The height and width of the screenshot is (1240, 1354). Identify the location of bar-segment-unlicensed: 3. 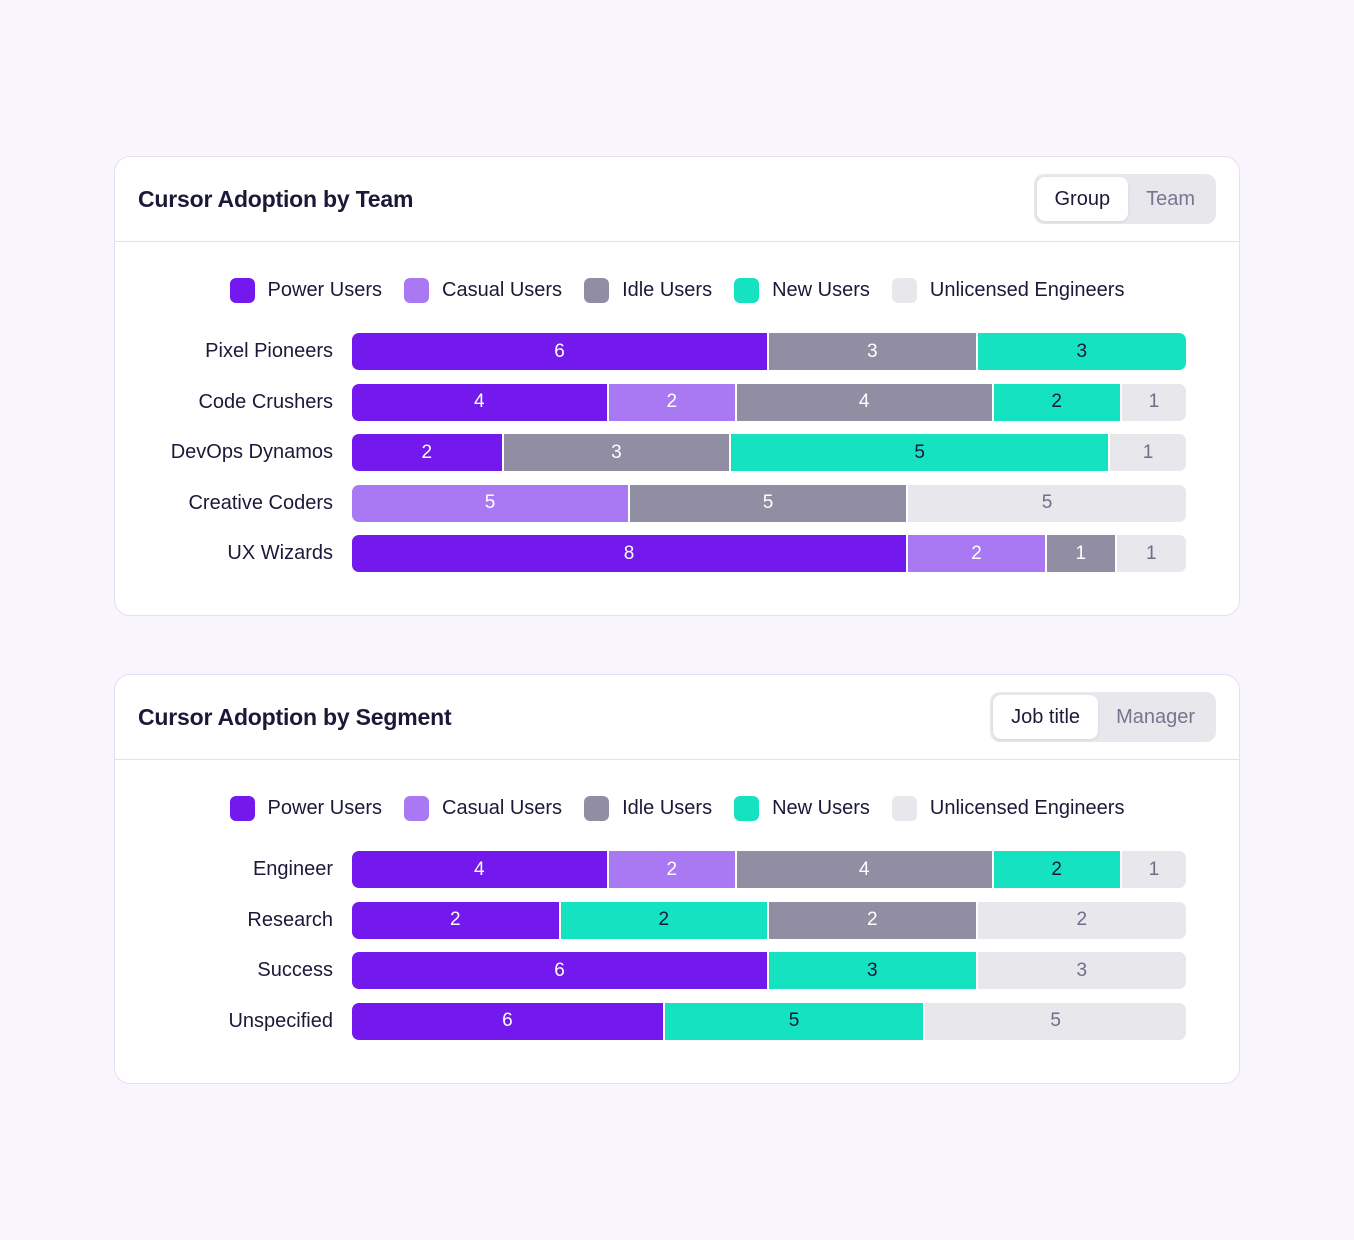
(1081, 970).